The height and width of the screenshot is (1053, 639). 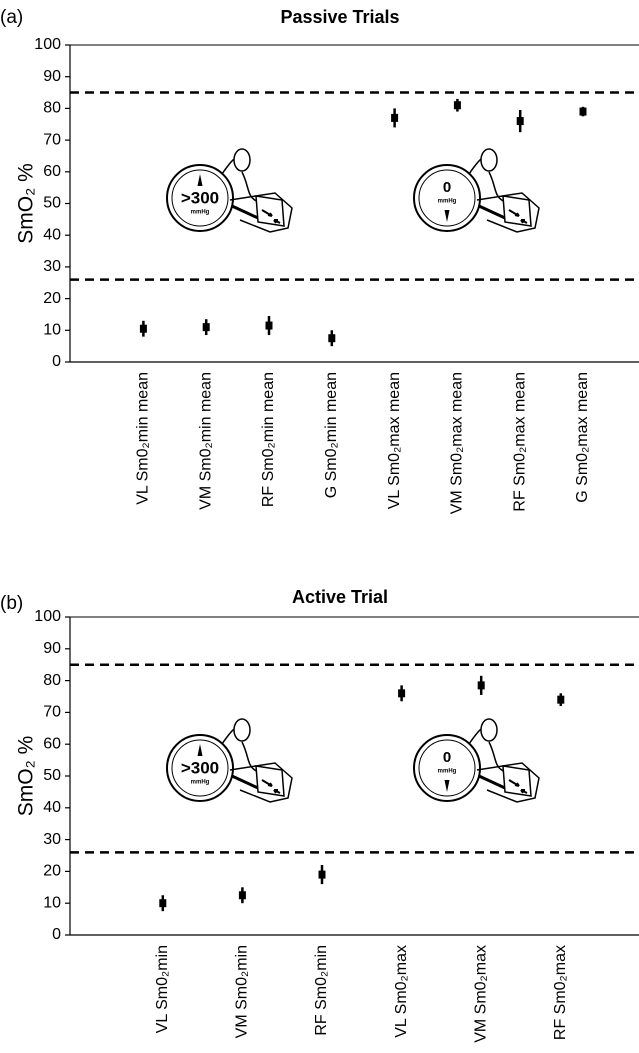 What do you see at coordinates (11, 603) in the screenshot?
I see `panel-label: (b)` at bounding box center [11, 603].